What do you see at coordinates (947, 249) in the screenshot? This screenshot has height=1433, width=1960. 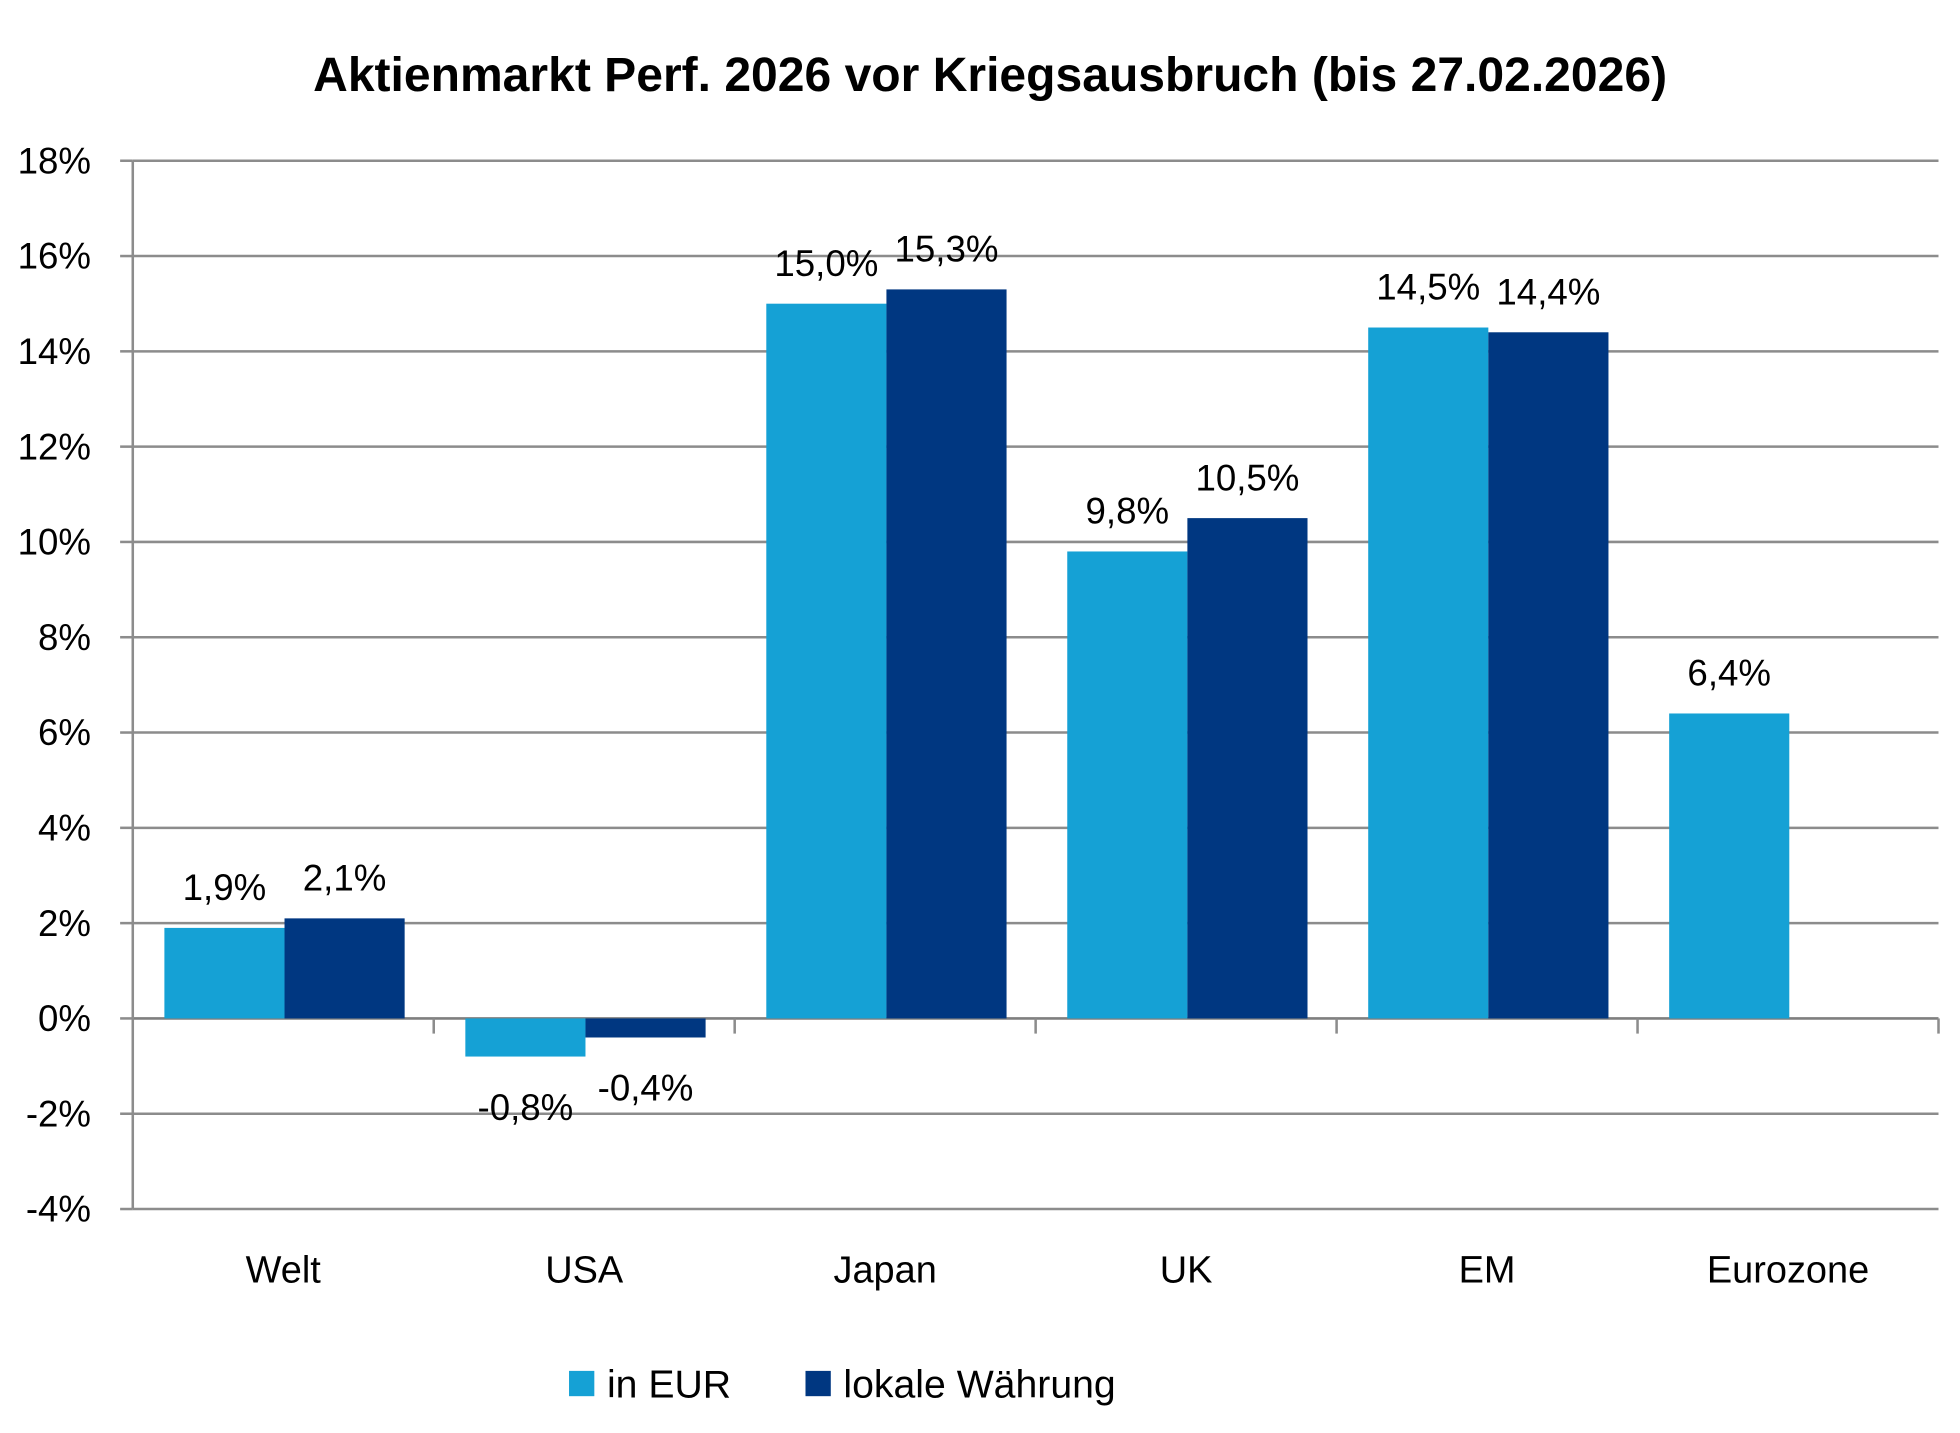 I see `data-label: 15,3%` at bounding box center [947, 249].